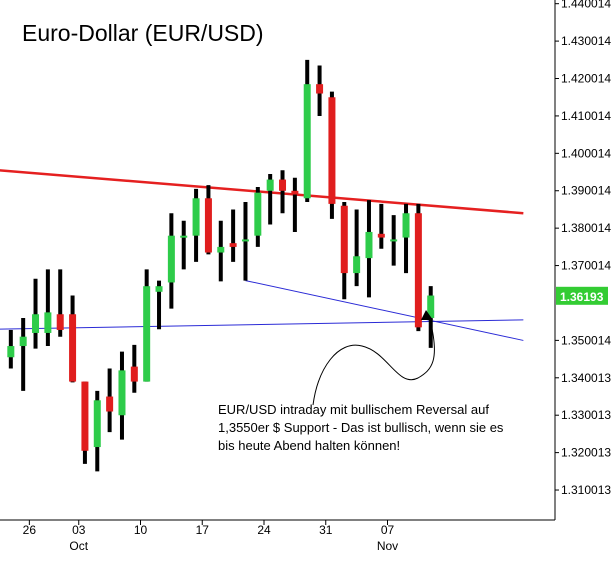  Describe the element at coordinates (373, 362) in the screenshot. I see `annotation-arrow` at that location.